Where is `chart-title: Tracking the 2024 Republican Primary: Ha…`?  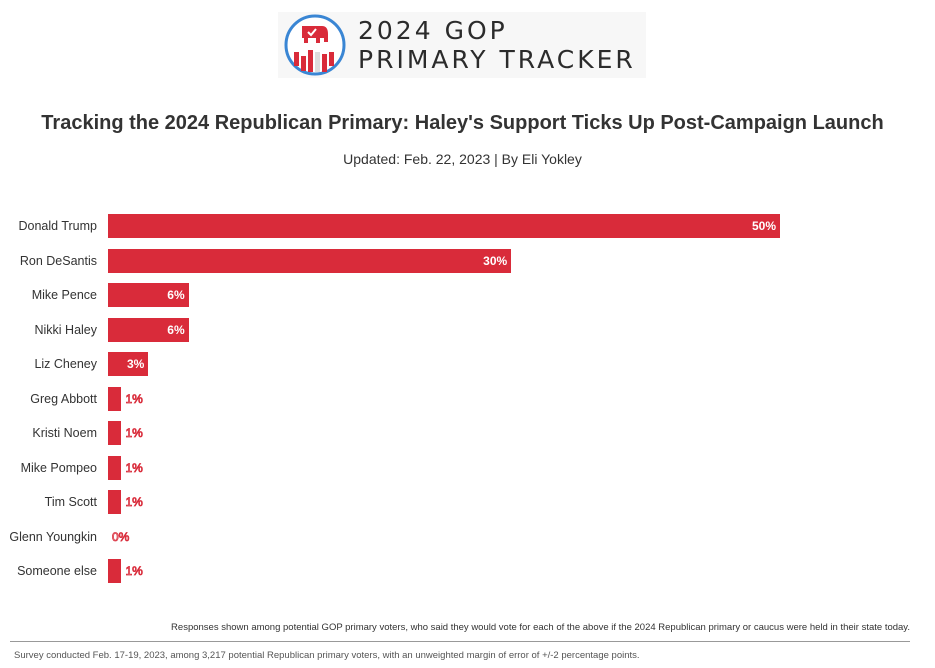 chart-title: Tracking the 2024 Republican Primary: Ha… is located at coordinates (462, 123).